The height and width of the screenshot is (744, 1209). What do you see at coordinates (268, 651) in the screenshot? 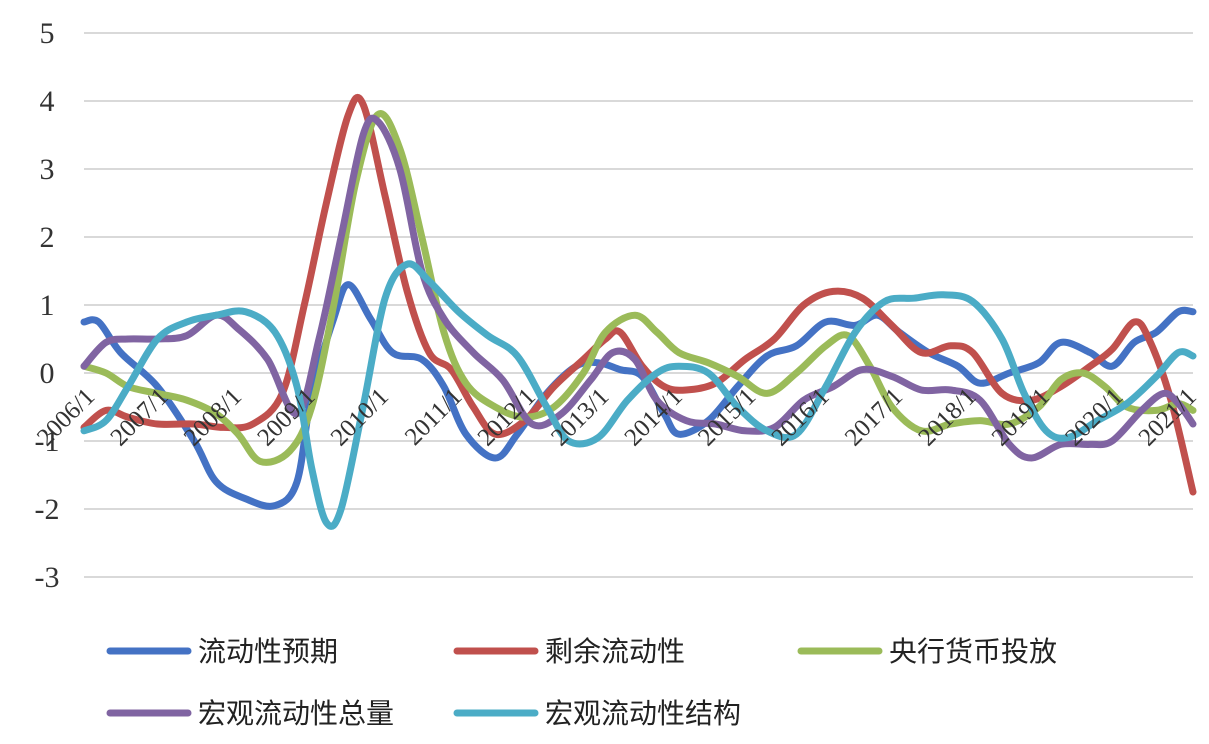
I see `legend-label: 流动性预期` at bounding box center [268, 651].